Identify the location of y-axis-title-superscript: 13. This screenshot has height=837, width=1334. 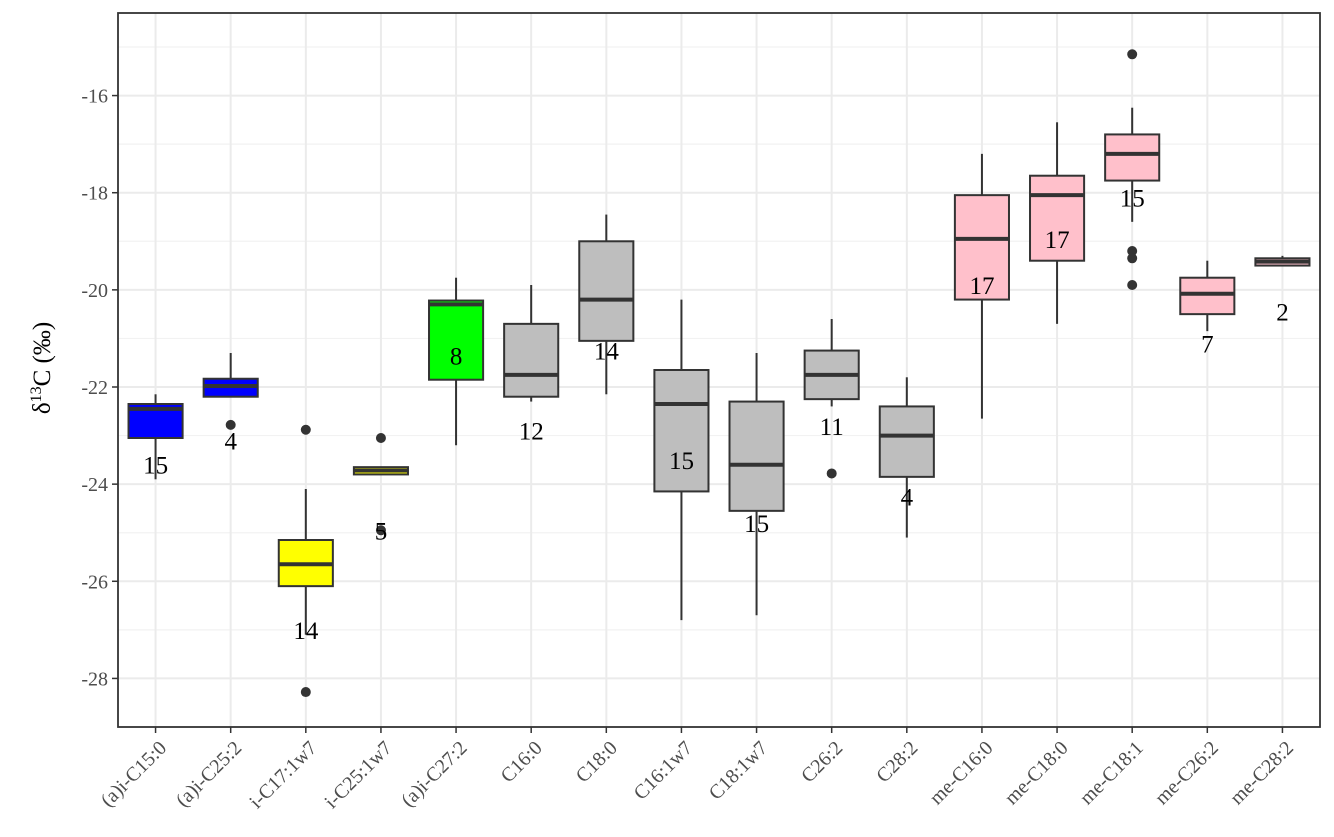
(36, 394).